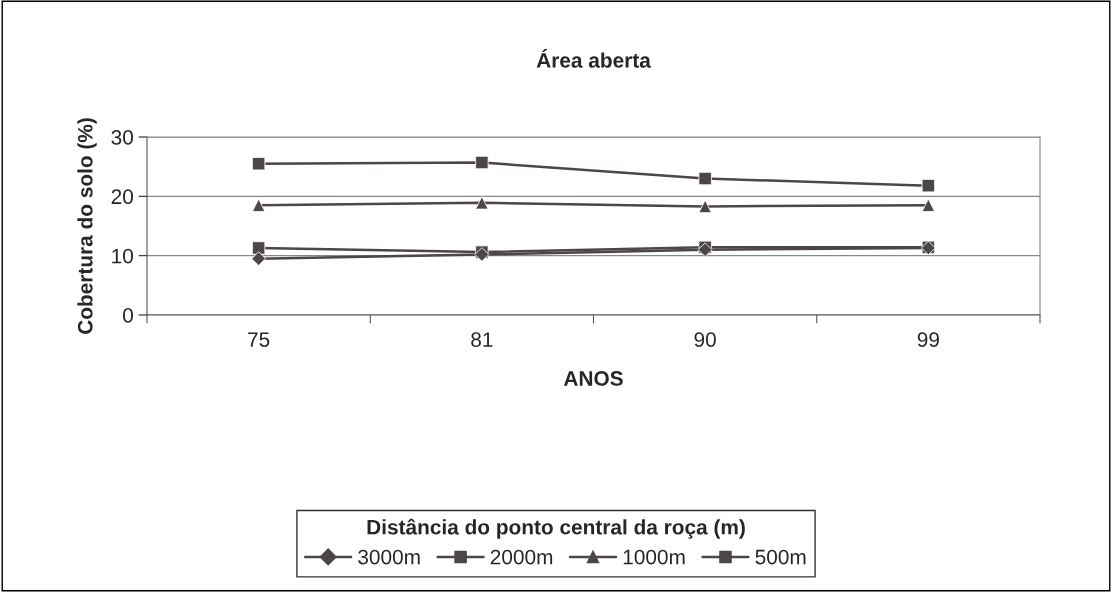  What do you see at coordinates (780, 557) in the screenshot?
I see `legend-label: 500m` at bounding box center [780, 557].